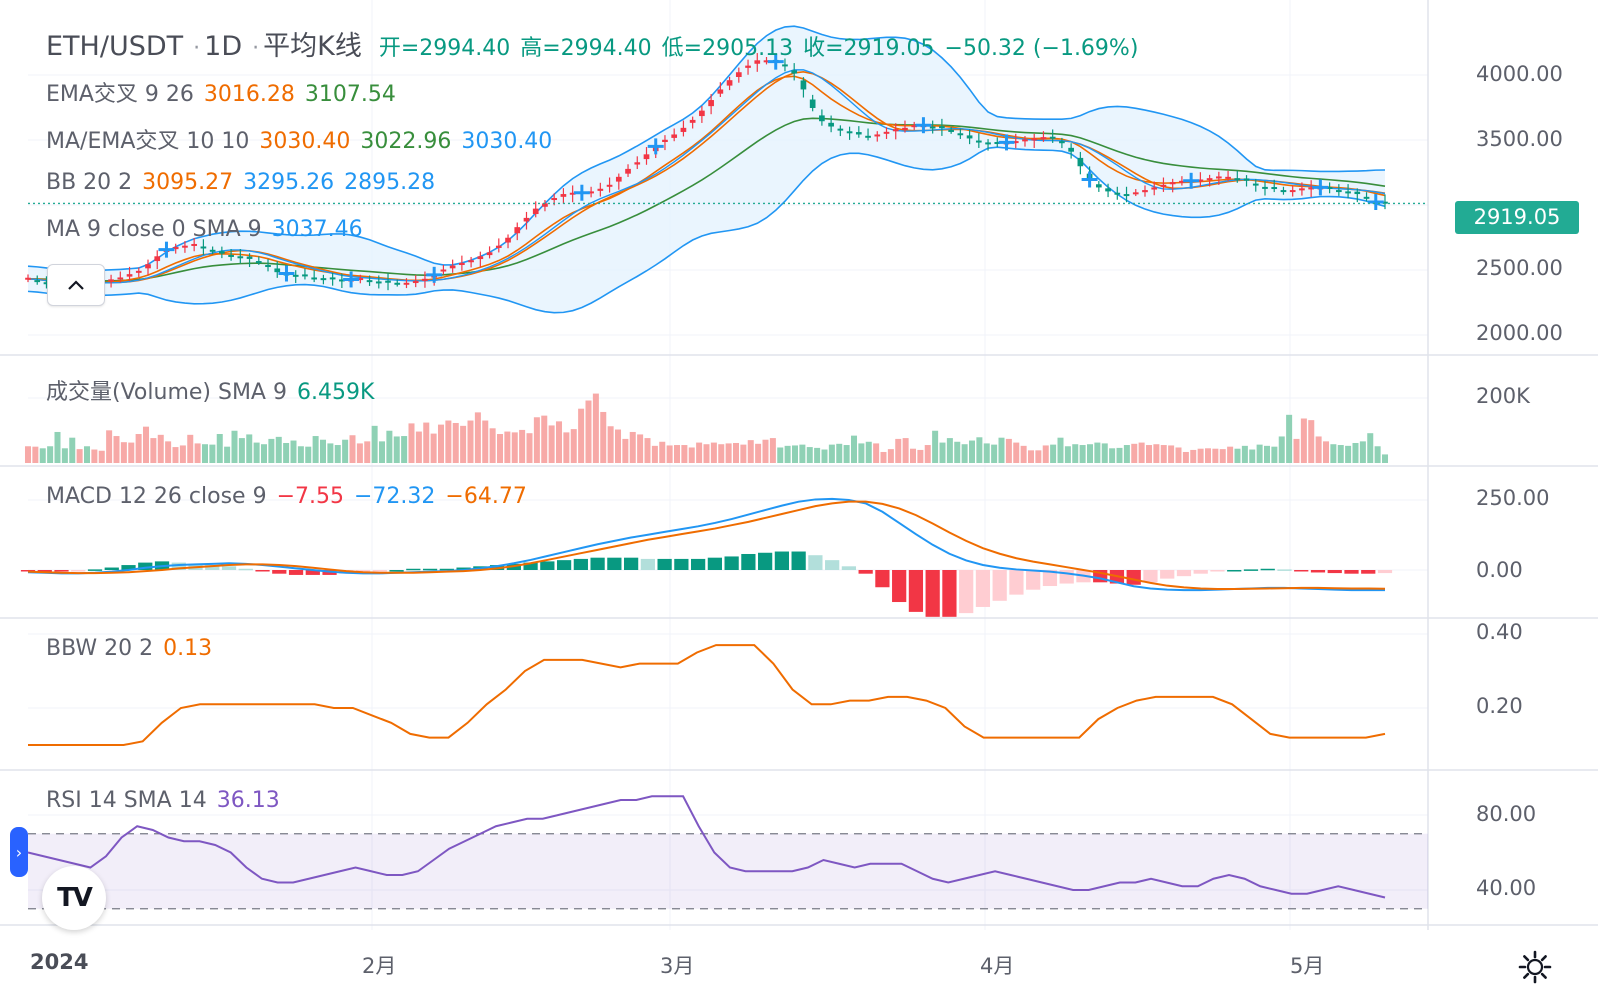 Image resolution: width=1598 pixels, height=994 pixels. I want to click on legend-value: 6.459K, so click(335, 392).